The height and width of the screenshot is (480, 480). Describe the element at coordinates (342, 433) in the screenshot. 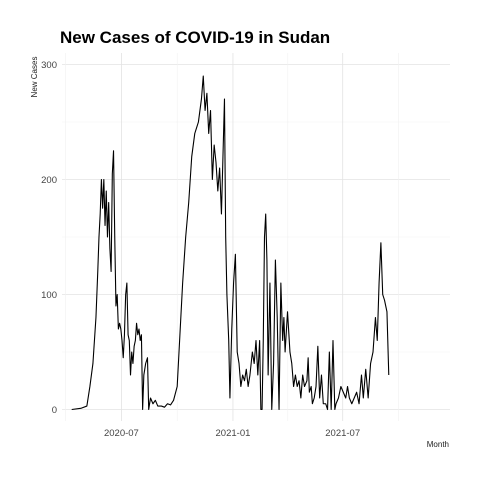

I see `x-tick-label: 2021-07` at that location.